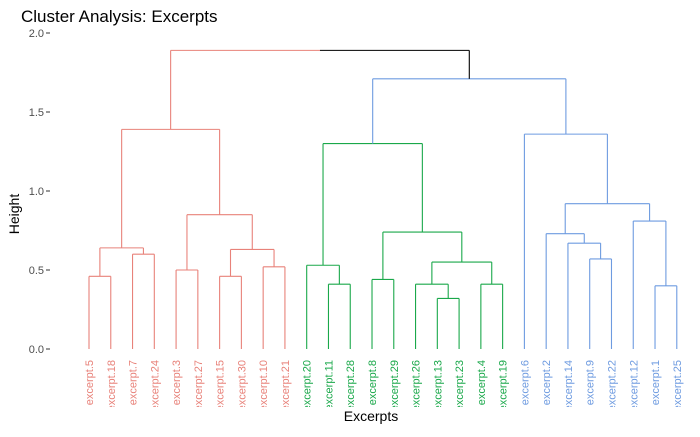 Image resolution: width=700 pixels, height=437 pixels. What do you see at coordinates (329, 385) in the screenshot?
I see `leaf-label: excerpt.11` at bounding box center [329, 385].